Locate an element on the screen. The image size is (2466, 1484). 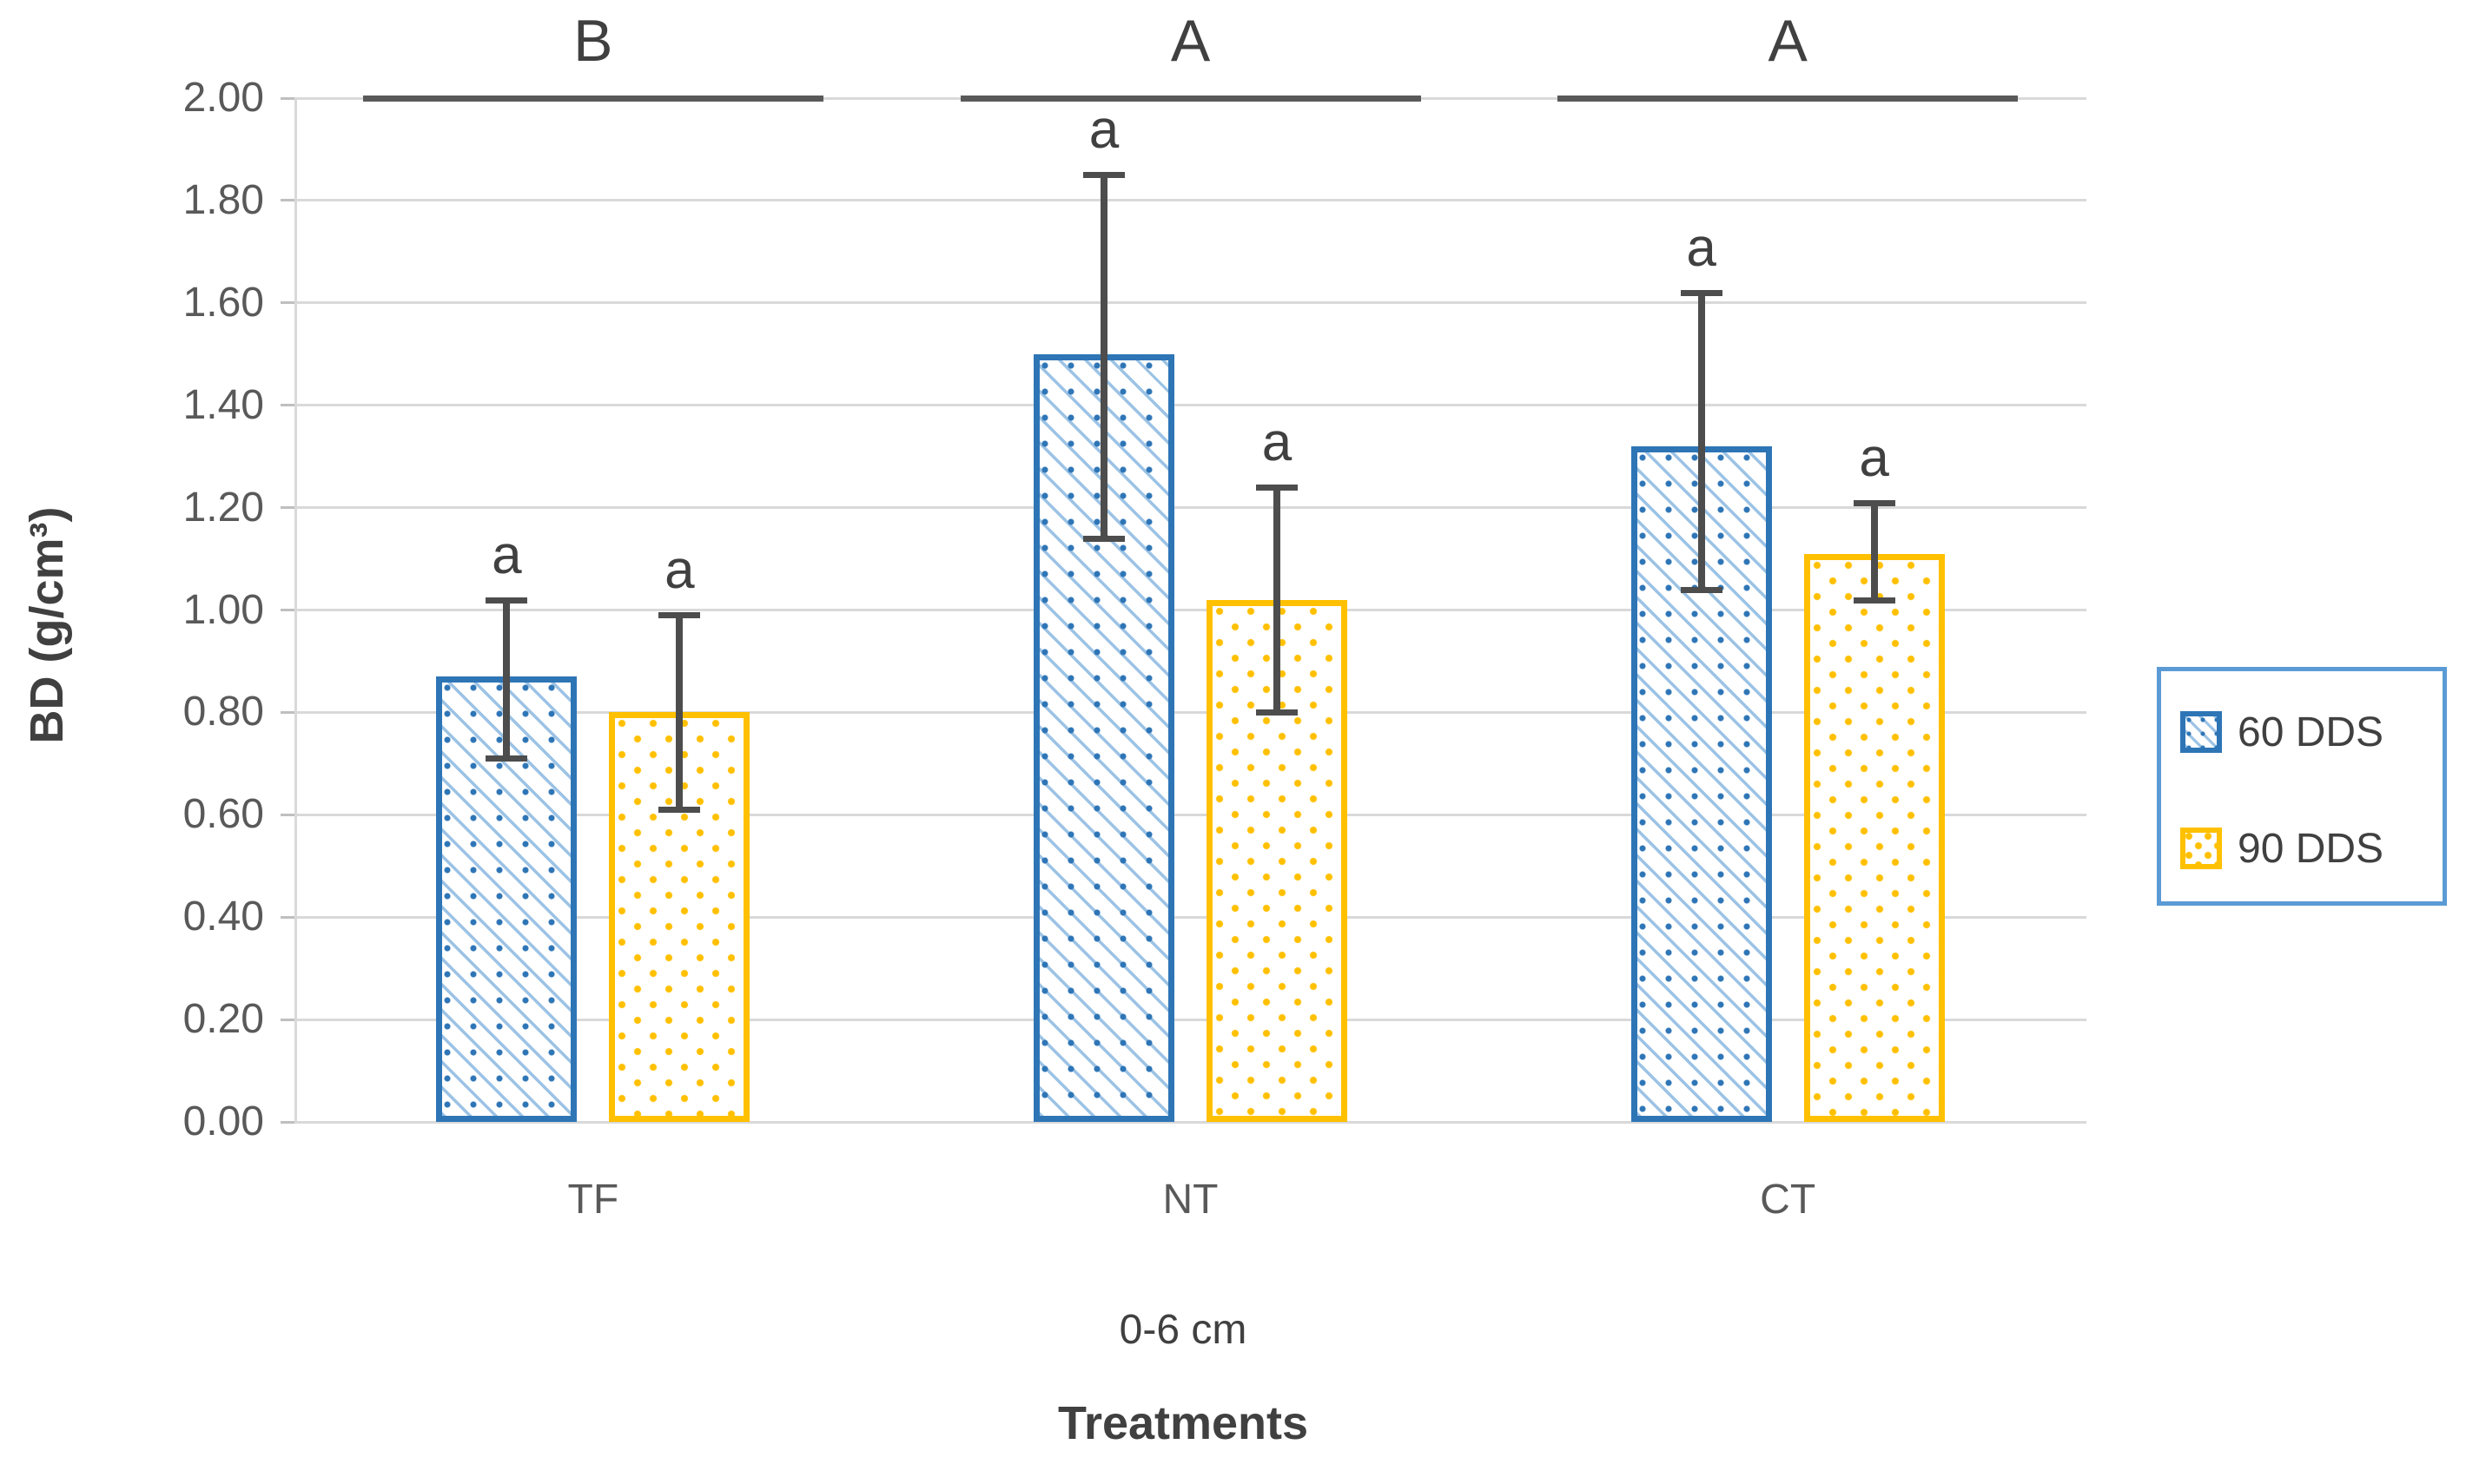
legend-item-60dds: 60 DDS is located at coordinates (2281, 732).